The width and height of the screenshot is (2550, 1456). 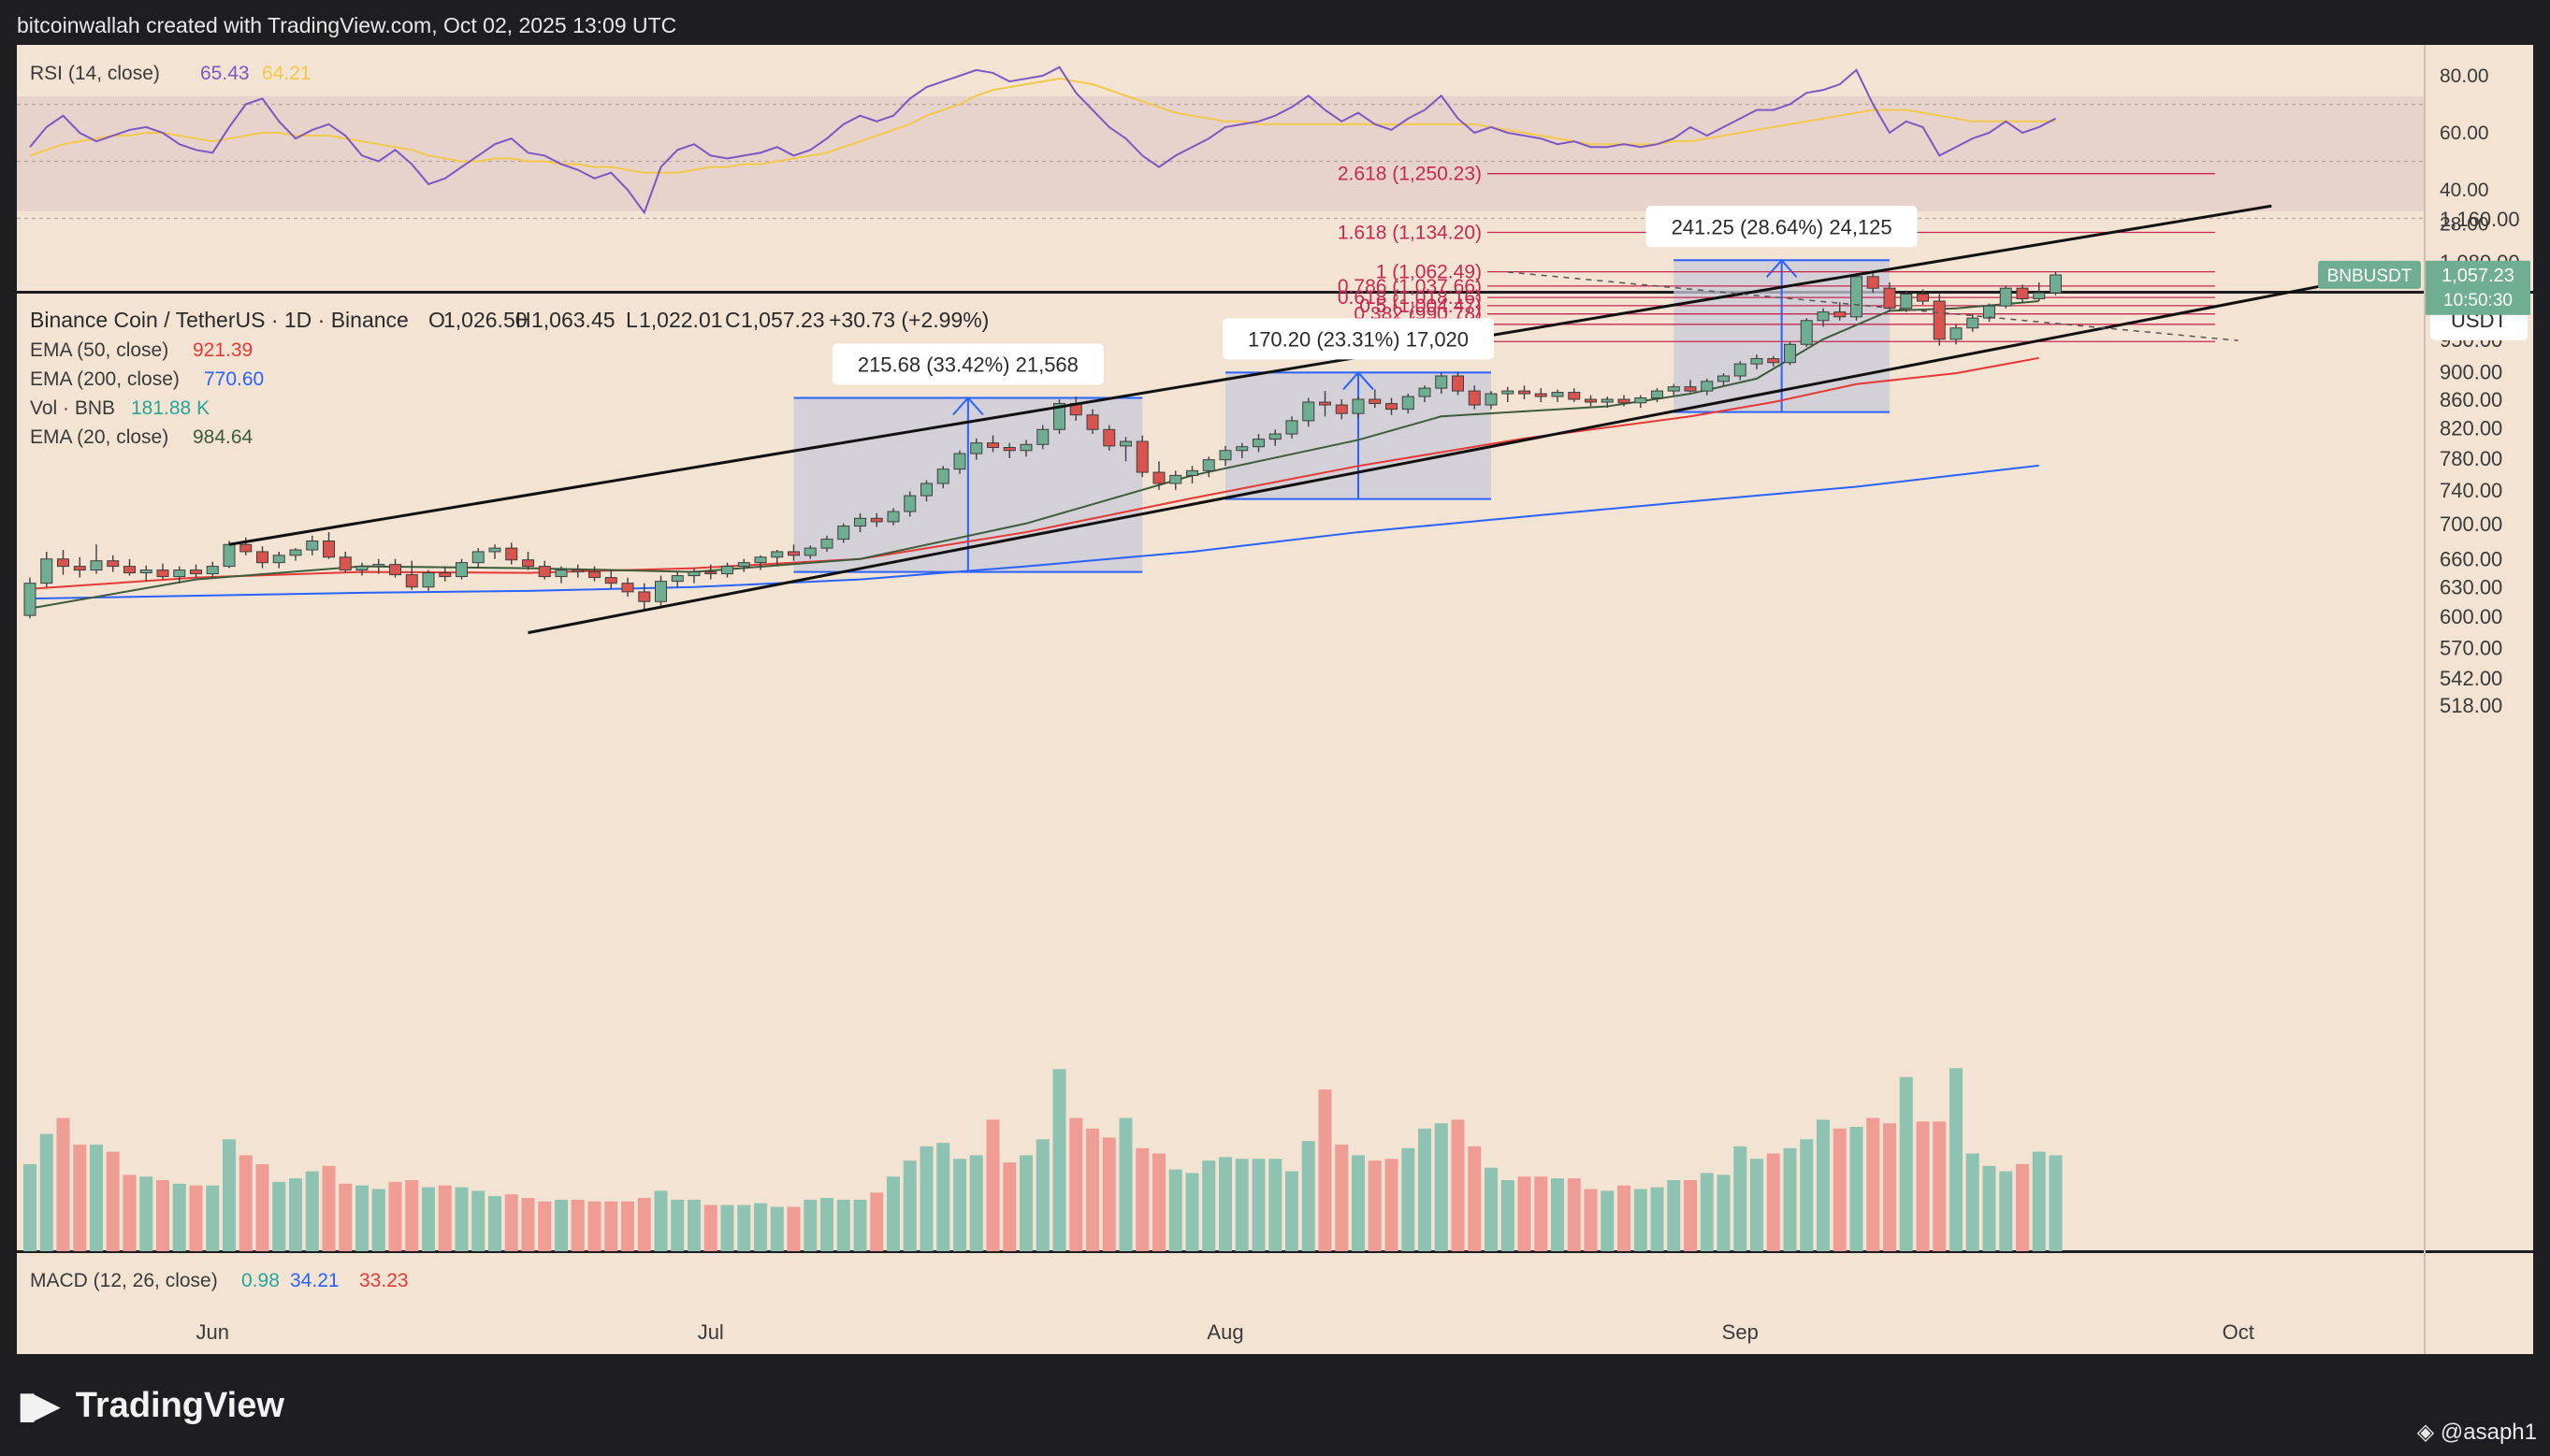 I want to click on fib-level-label: 0.618 (1,018.16), so click(x=1410, y=298).